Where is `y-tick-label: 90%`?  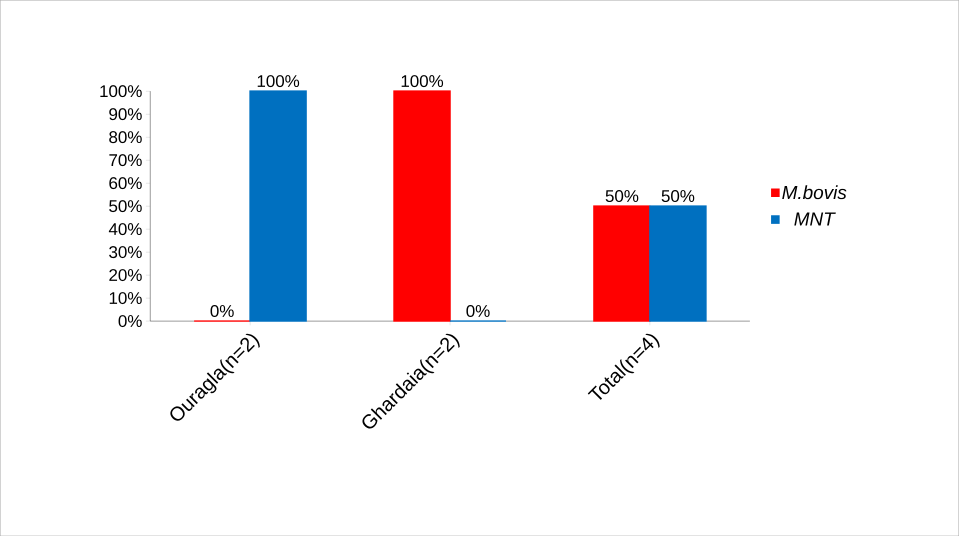
y-tick-label: 90% is located at coordinates (125, 114).